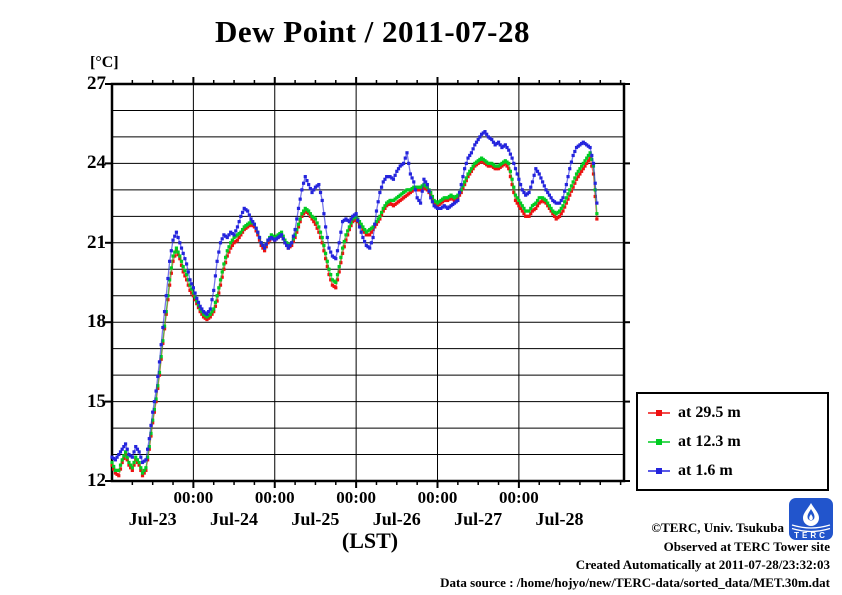  Describe the element at coordinates (372, 31) in the screenshot. I see `chart-title: Dew Point / 2011-07-28` at that location.